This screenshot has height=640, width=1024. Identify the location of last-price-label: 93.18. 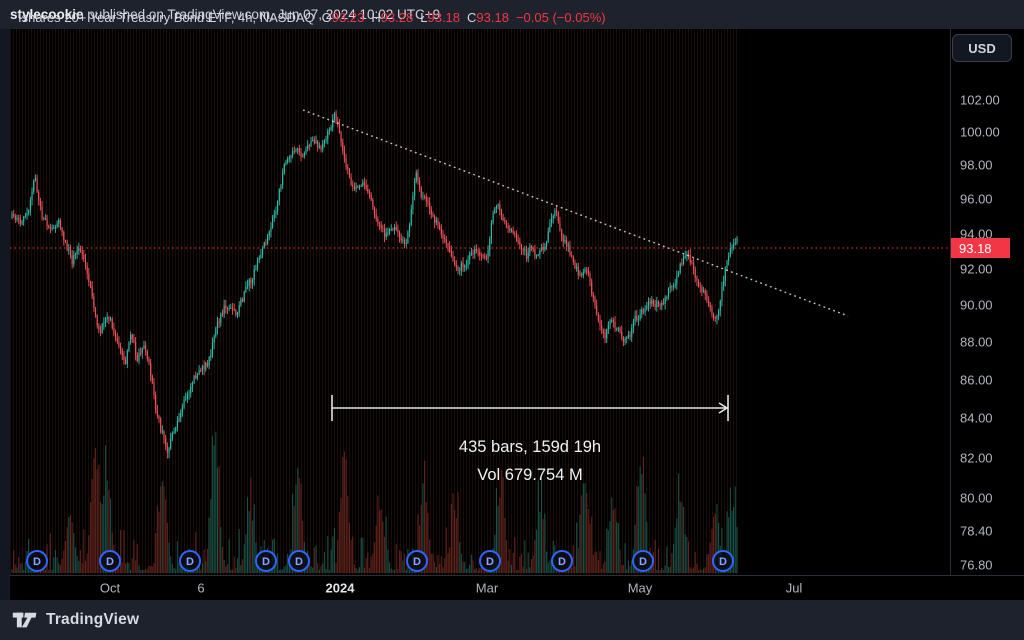
(980, 248).